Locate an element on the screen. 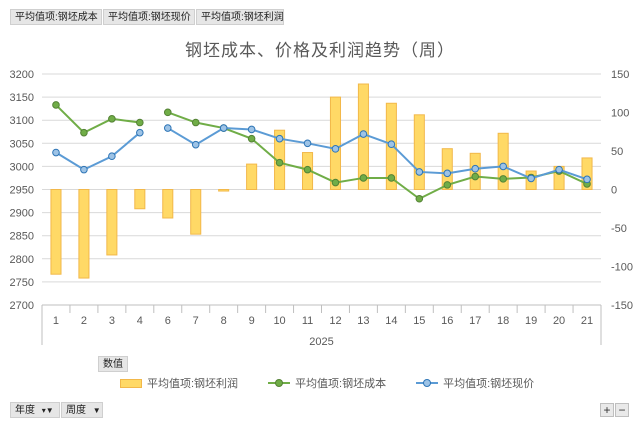 Image resolution: width=640 pixels, height=427 pixels. y-right-tick-label: -150 is located at coordinates (622, 306).